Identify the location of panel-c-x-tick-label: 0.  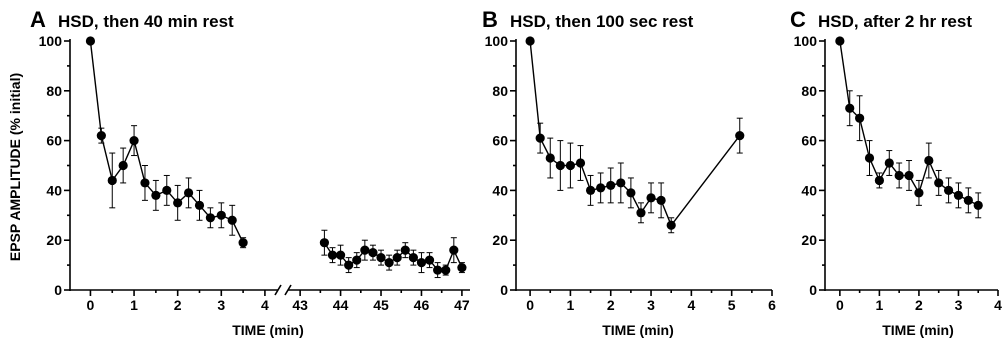
(840, 305).